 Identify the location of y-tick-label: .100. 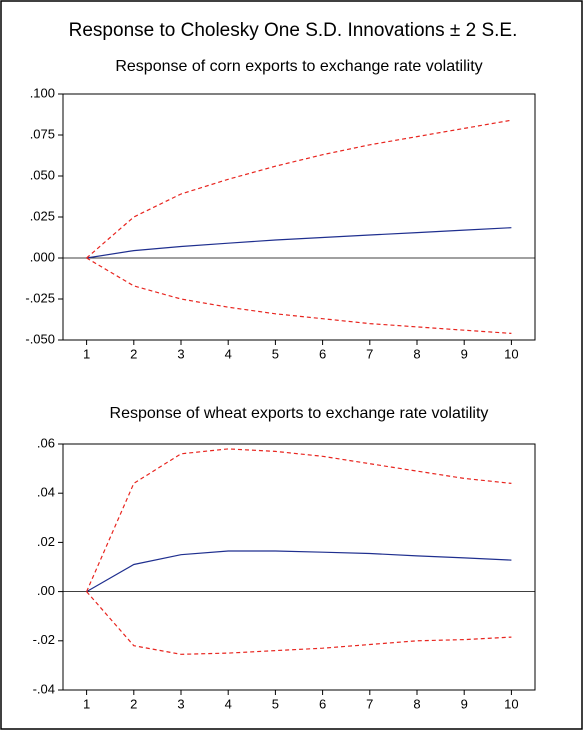
(42, 92).